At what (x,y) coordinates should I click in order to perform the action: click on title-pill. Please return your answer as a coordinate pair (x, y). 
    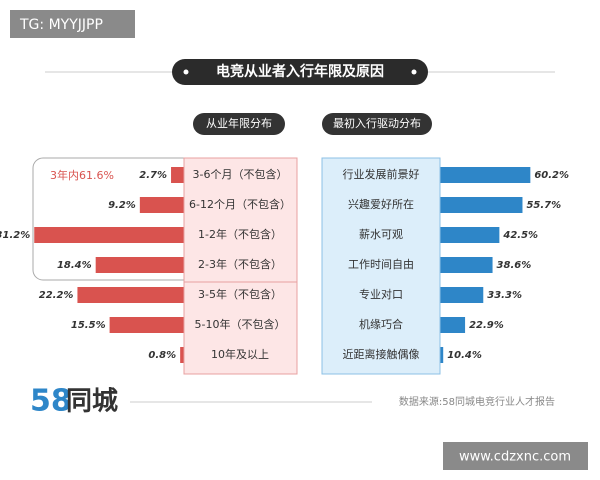
    Looking at the image, I should click on (300, 72).